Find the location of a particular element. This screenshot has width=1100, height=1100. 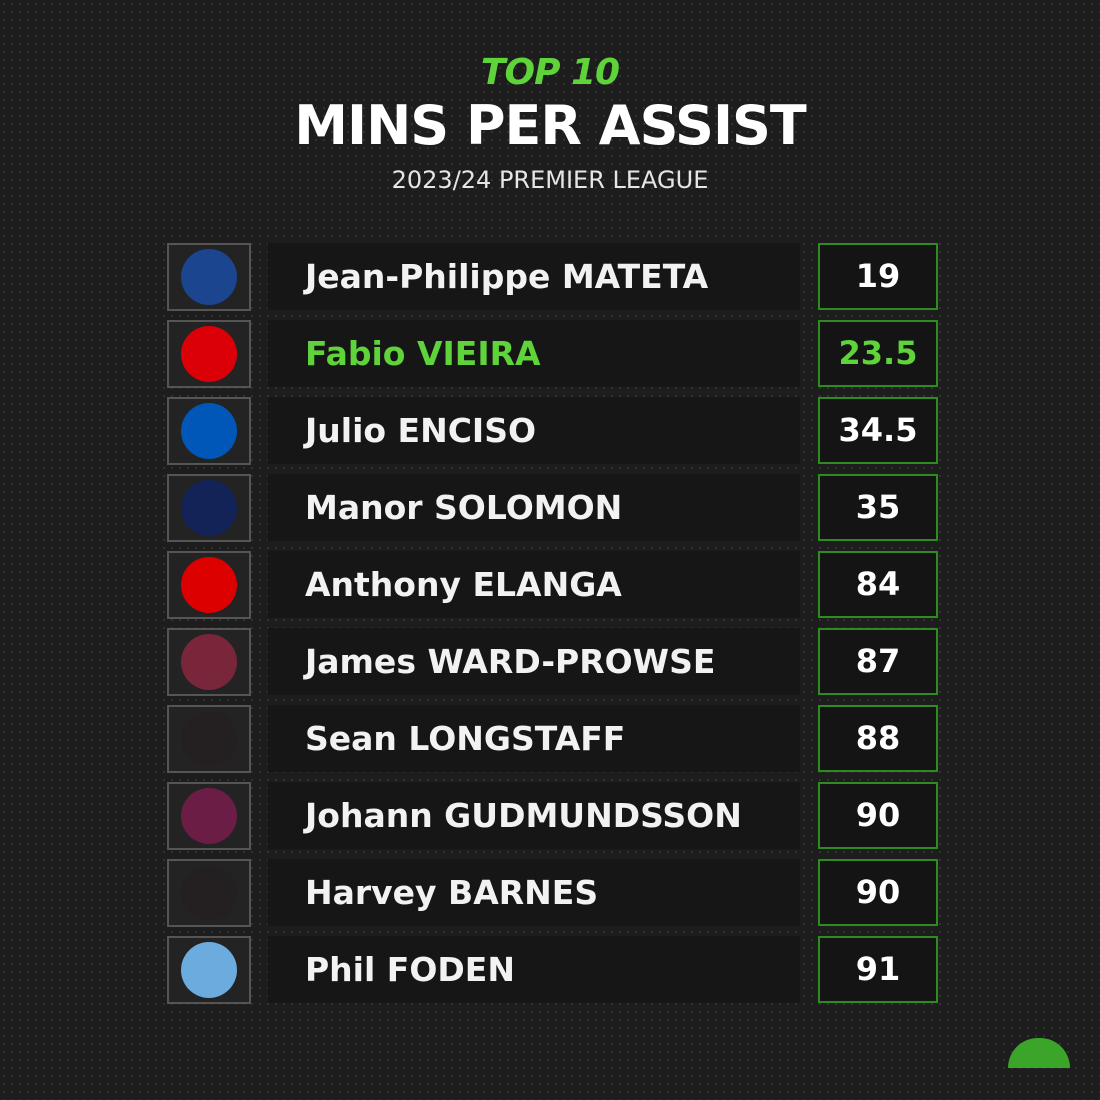

table-row: Phil FODEN 91 is located at coordinates (552, 970).